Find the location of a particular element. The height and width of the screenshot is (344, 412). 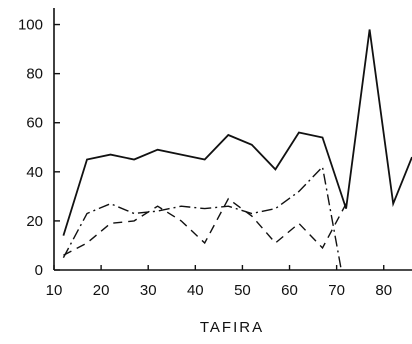

y-tick-label: 100 is located at coordinates (30, 25).